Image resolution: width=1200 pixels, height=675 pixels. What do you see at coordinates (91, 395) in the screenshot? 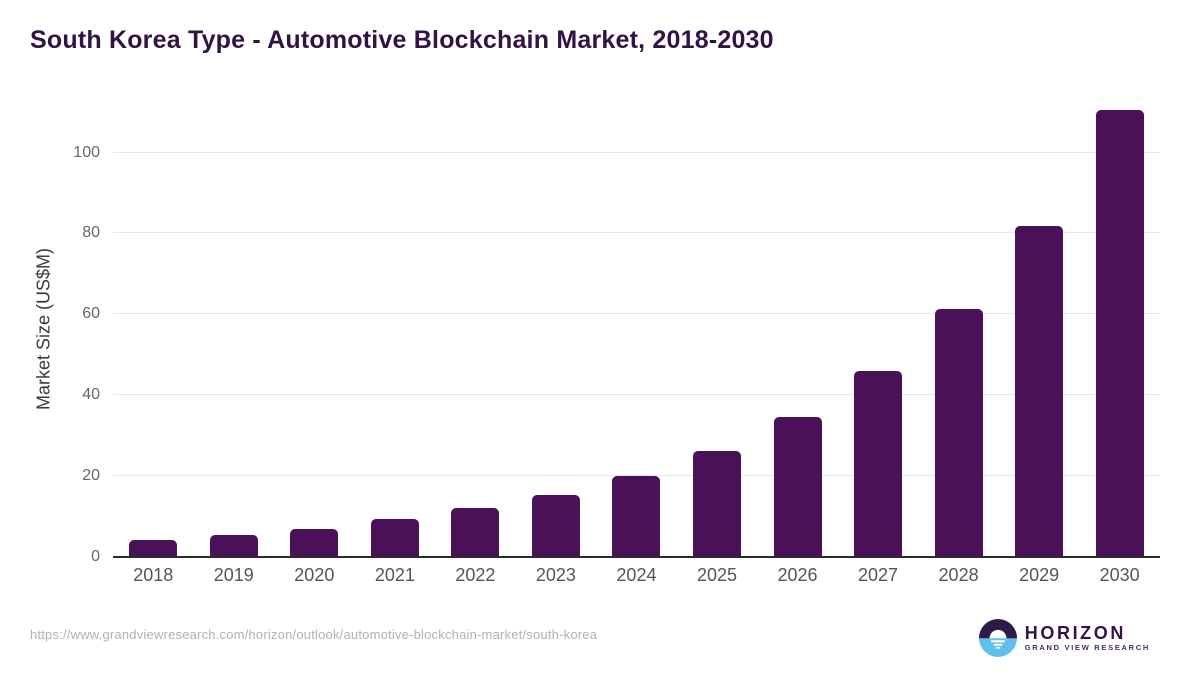
I see `y-tick-label-40: 40` at bounding box center [91, 395].